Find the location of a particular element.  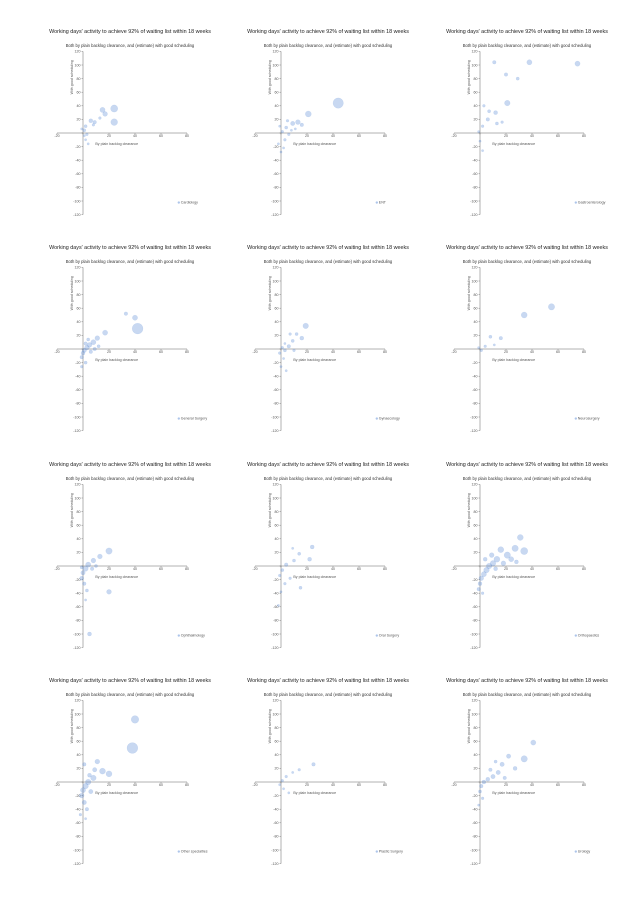

legend-label: Gastroenterology is located at coordinates (592, 203).